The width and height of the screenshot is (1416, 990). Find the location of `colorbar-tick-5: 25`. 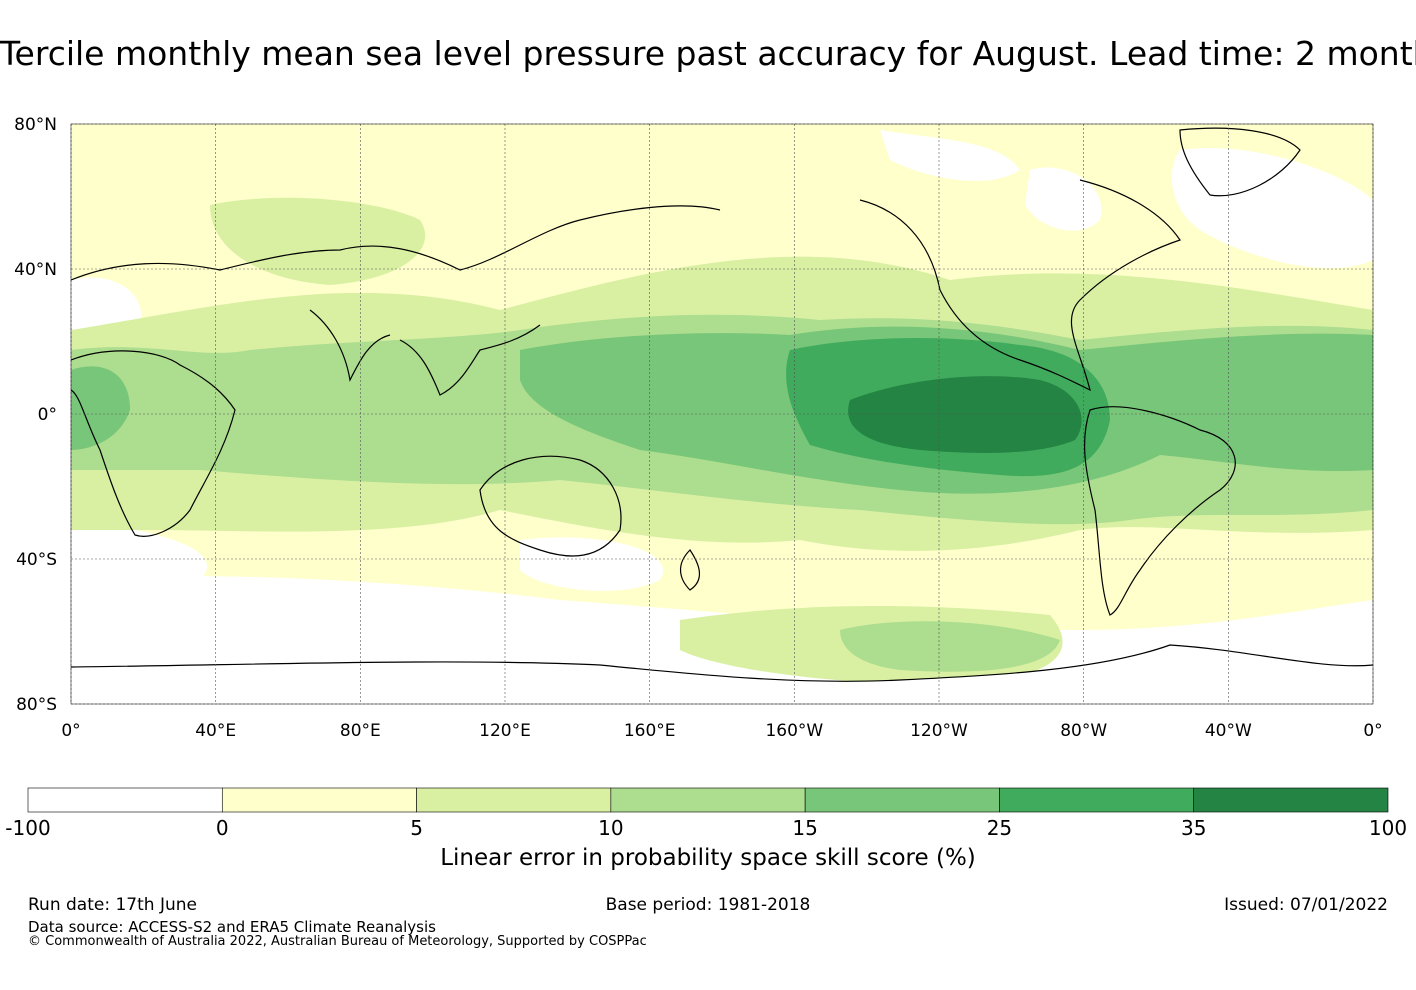

colorbar-tick-5: 25 is located at coordinates (999, 828).